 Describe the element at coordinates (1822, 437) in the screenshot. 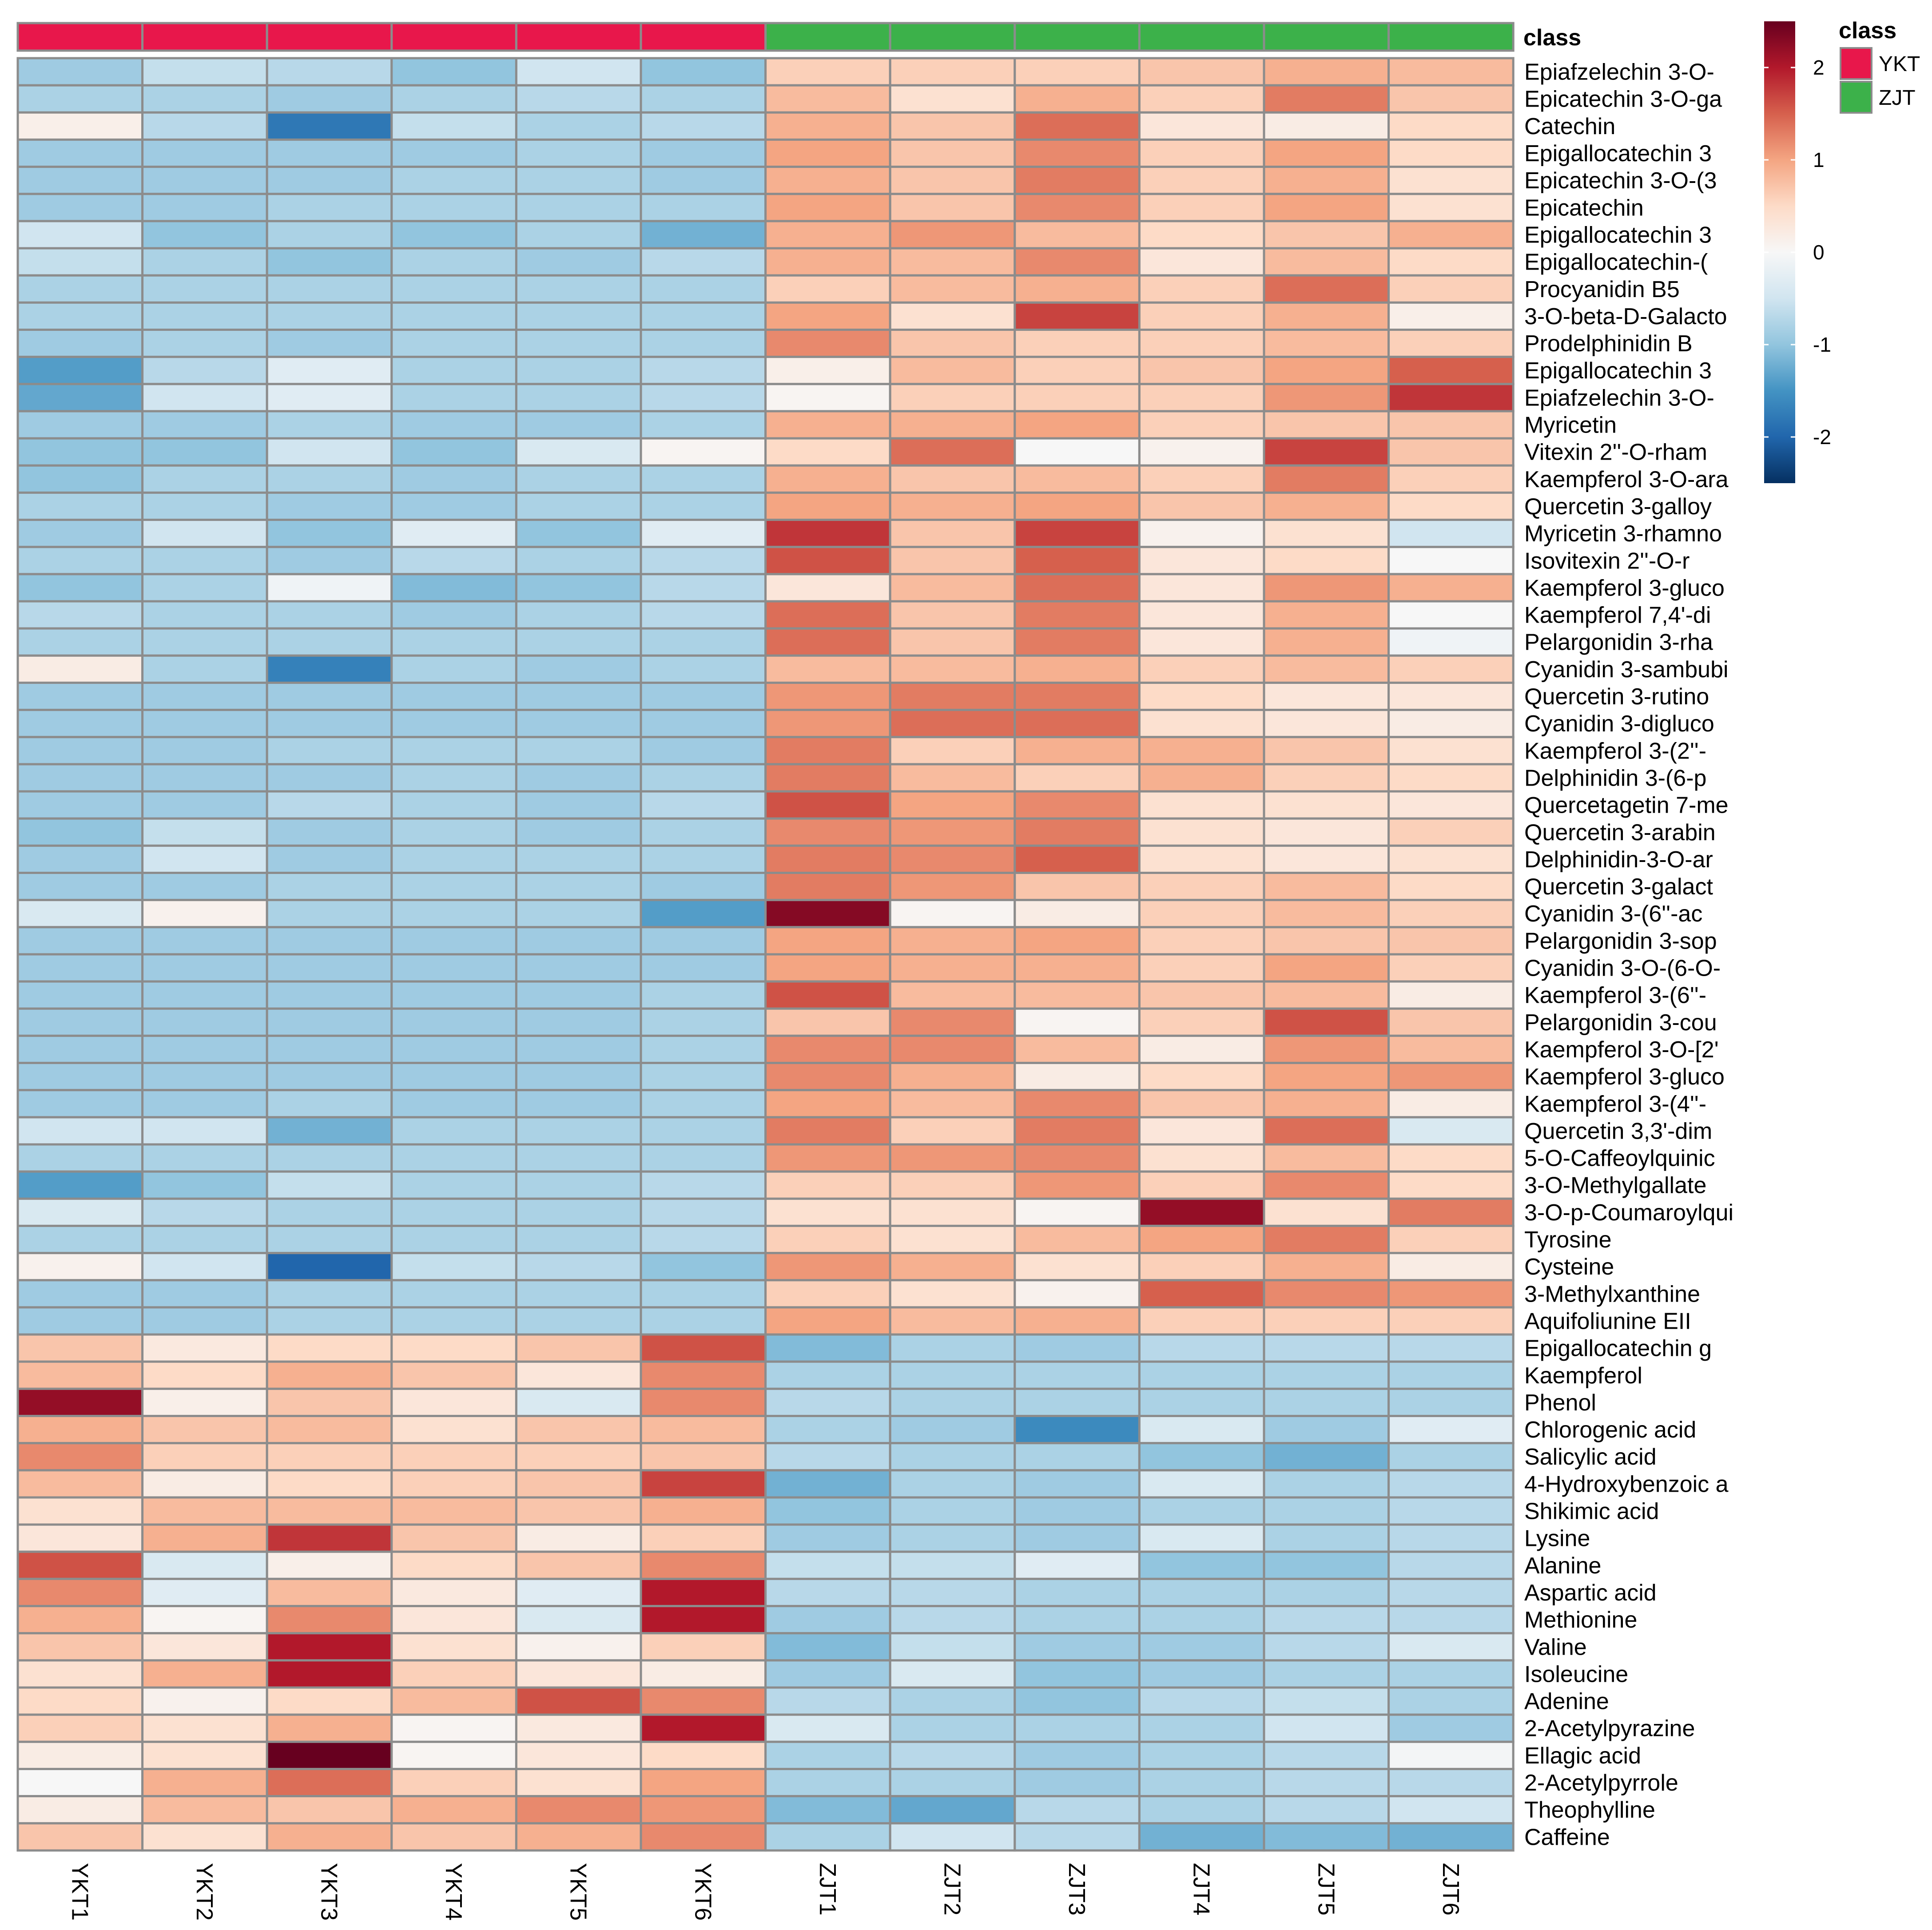

I see `color-scale-tick-label: -2` at that location.